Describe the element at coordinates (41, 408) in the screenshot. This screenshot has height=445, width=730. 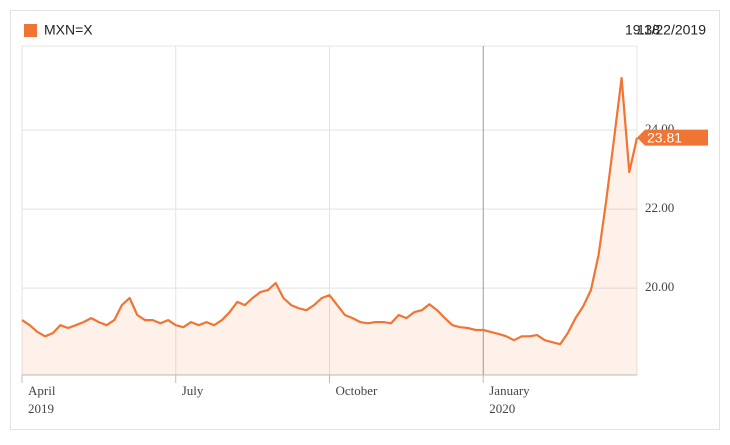
I see `x-tick-year: 2019` at that location.